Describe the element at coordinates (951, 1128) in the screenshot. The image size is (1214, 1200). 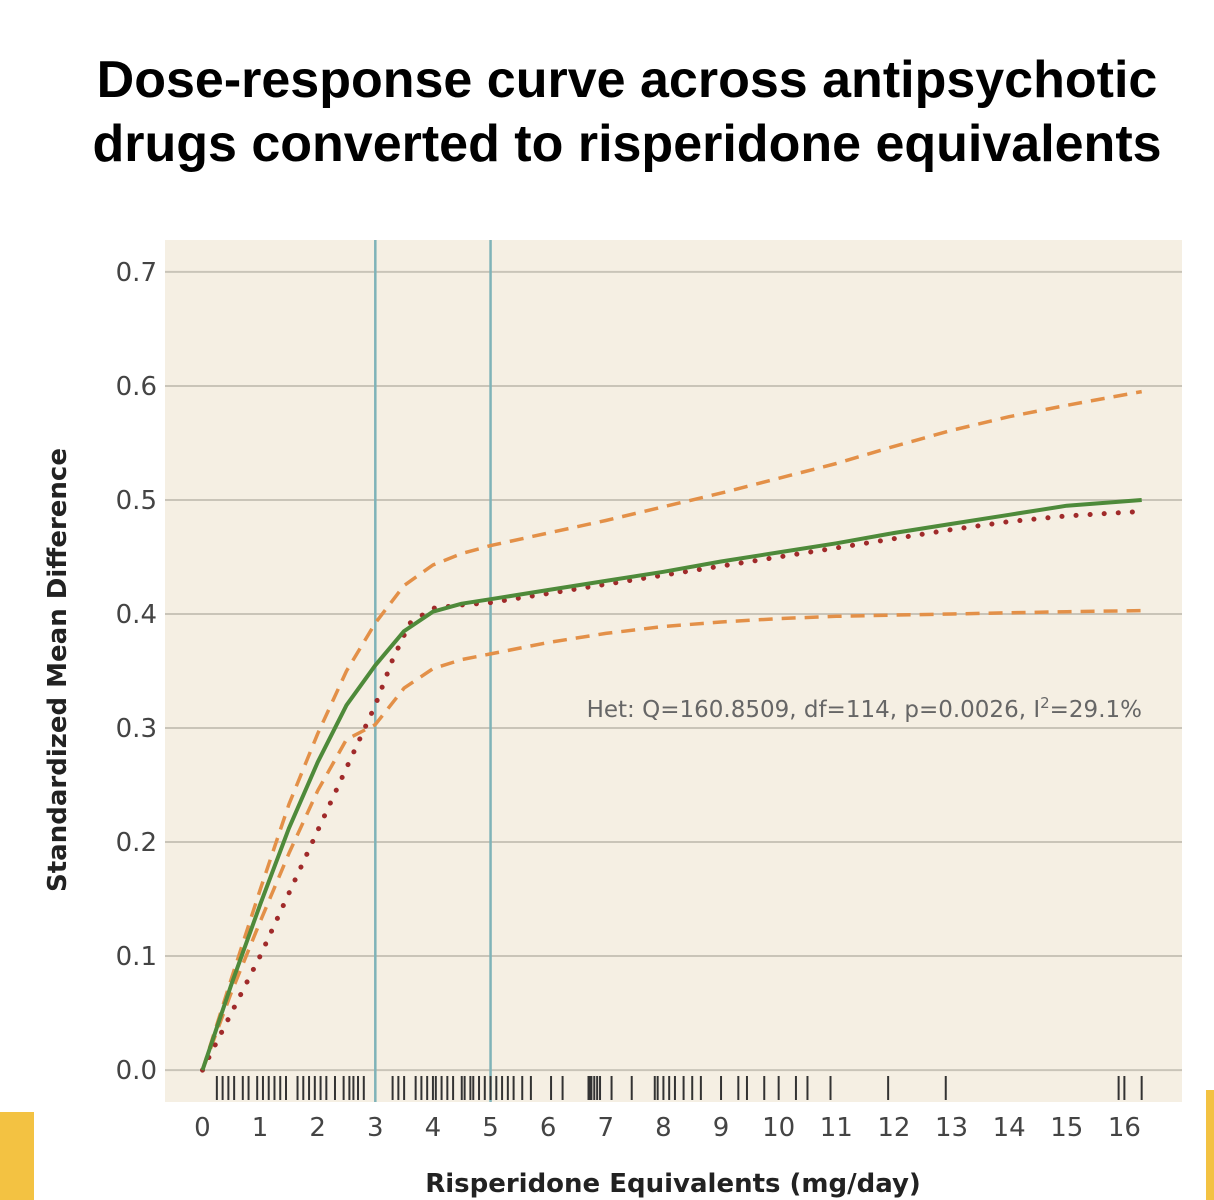
I see `x-tick-label: 13` at that location.